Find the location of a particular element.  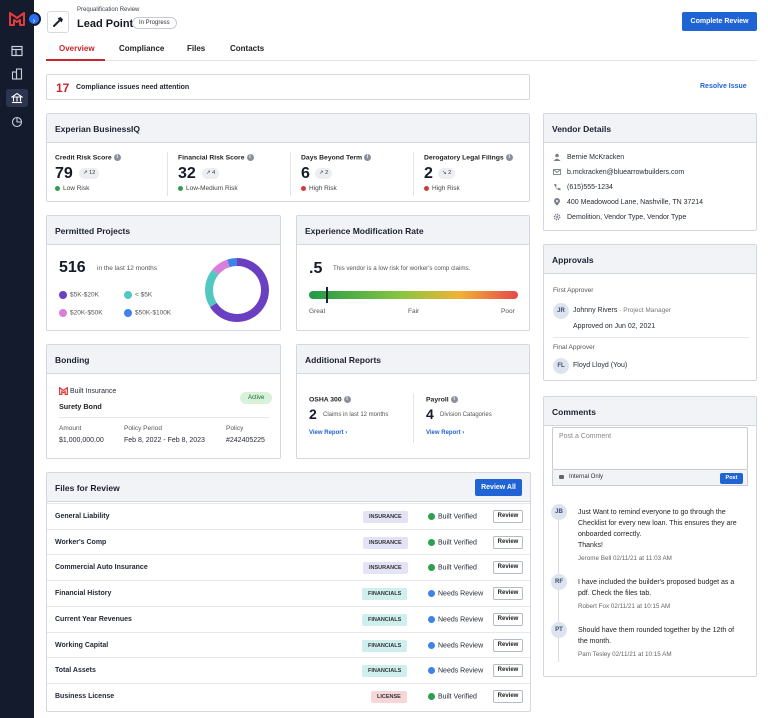

tab-compliance: Compliance is located at coordinates (142, 48).